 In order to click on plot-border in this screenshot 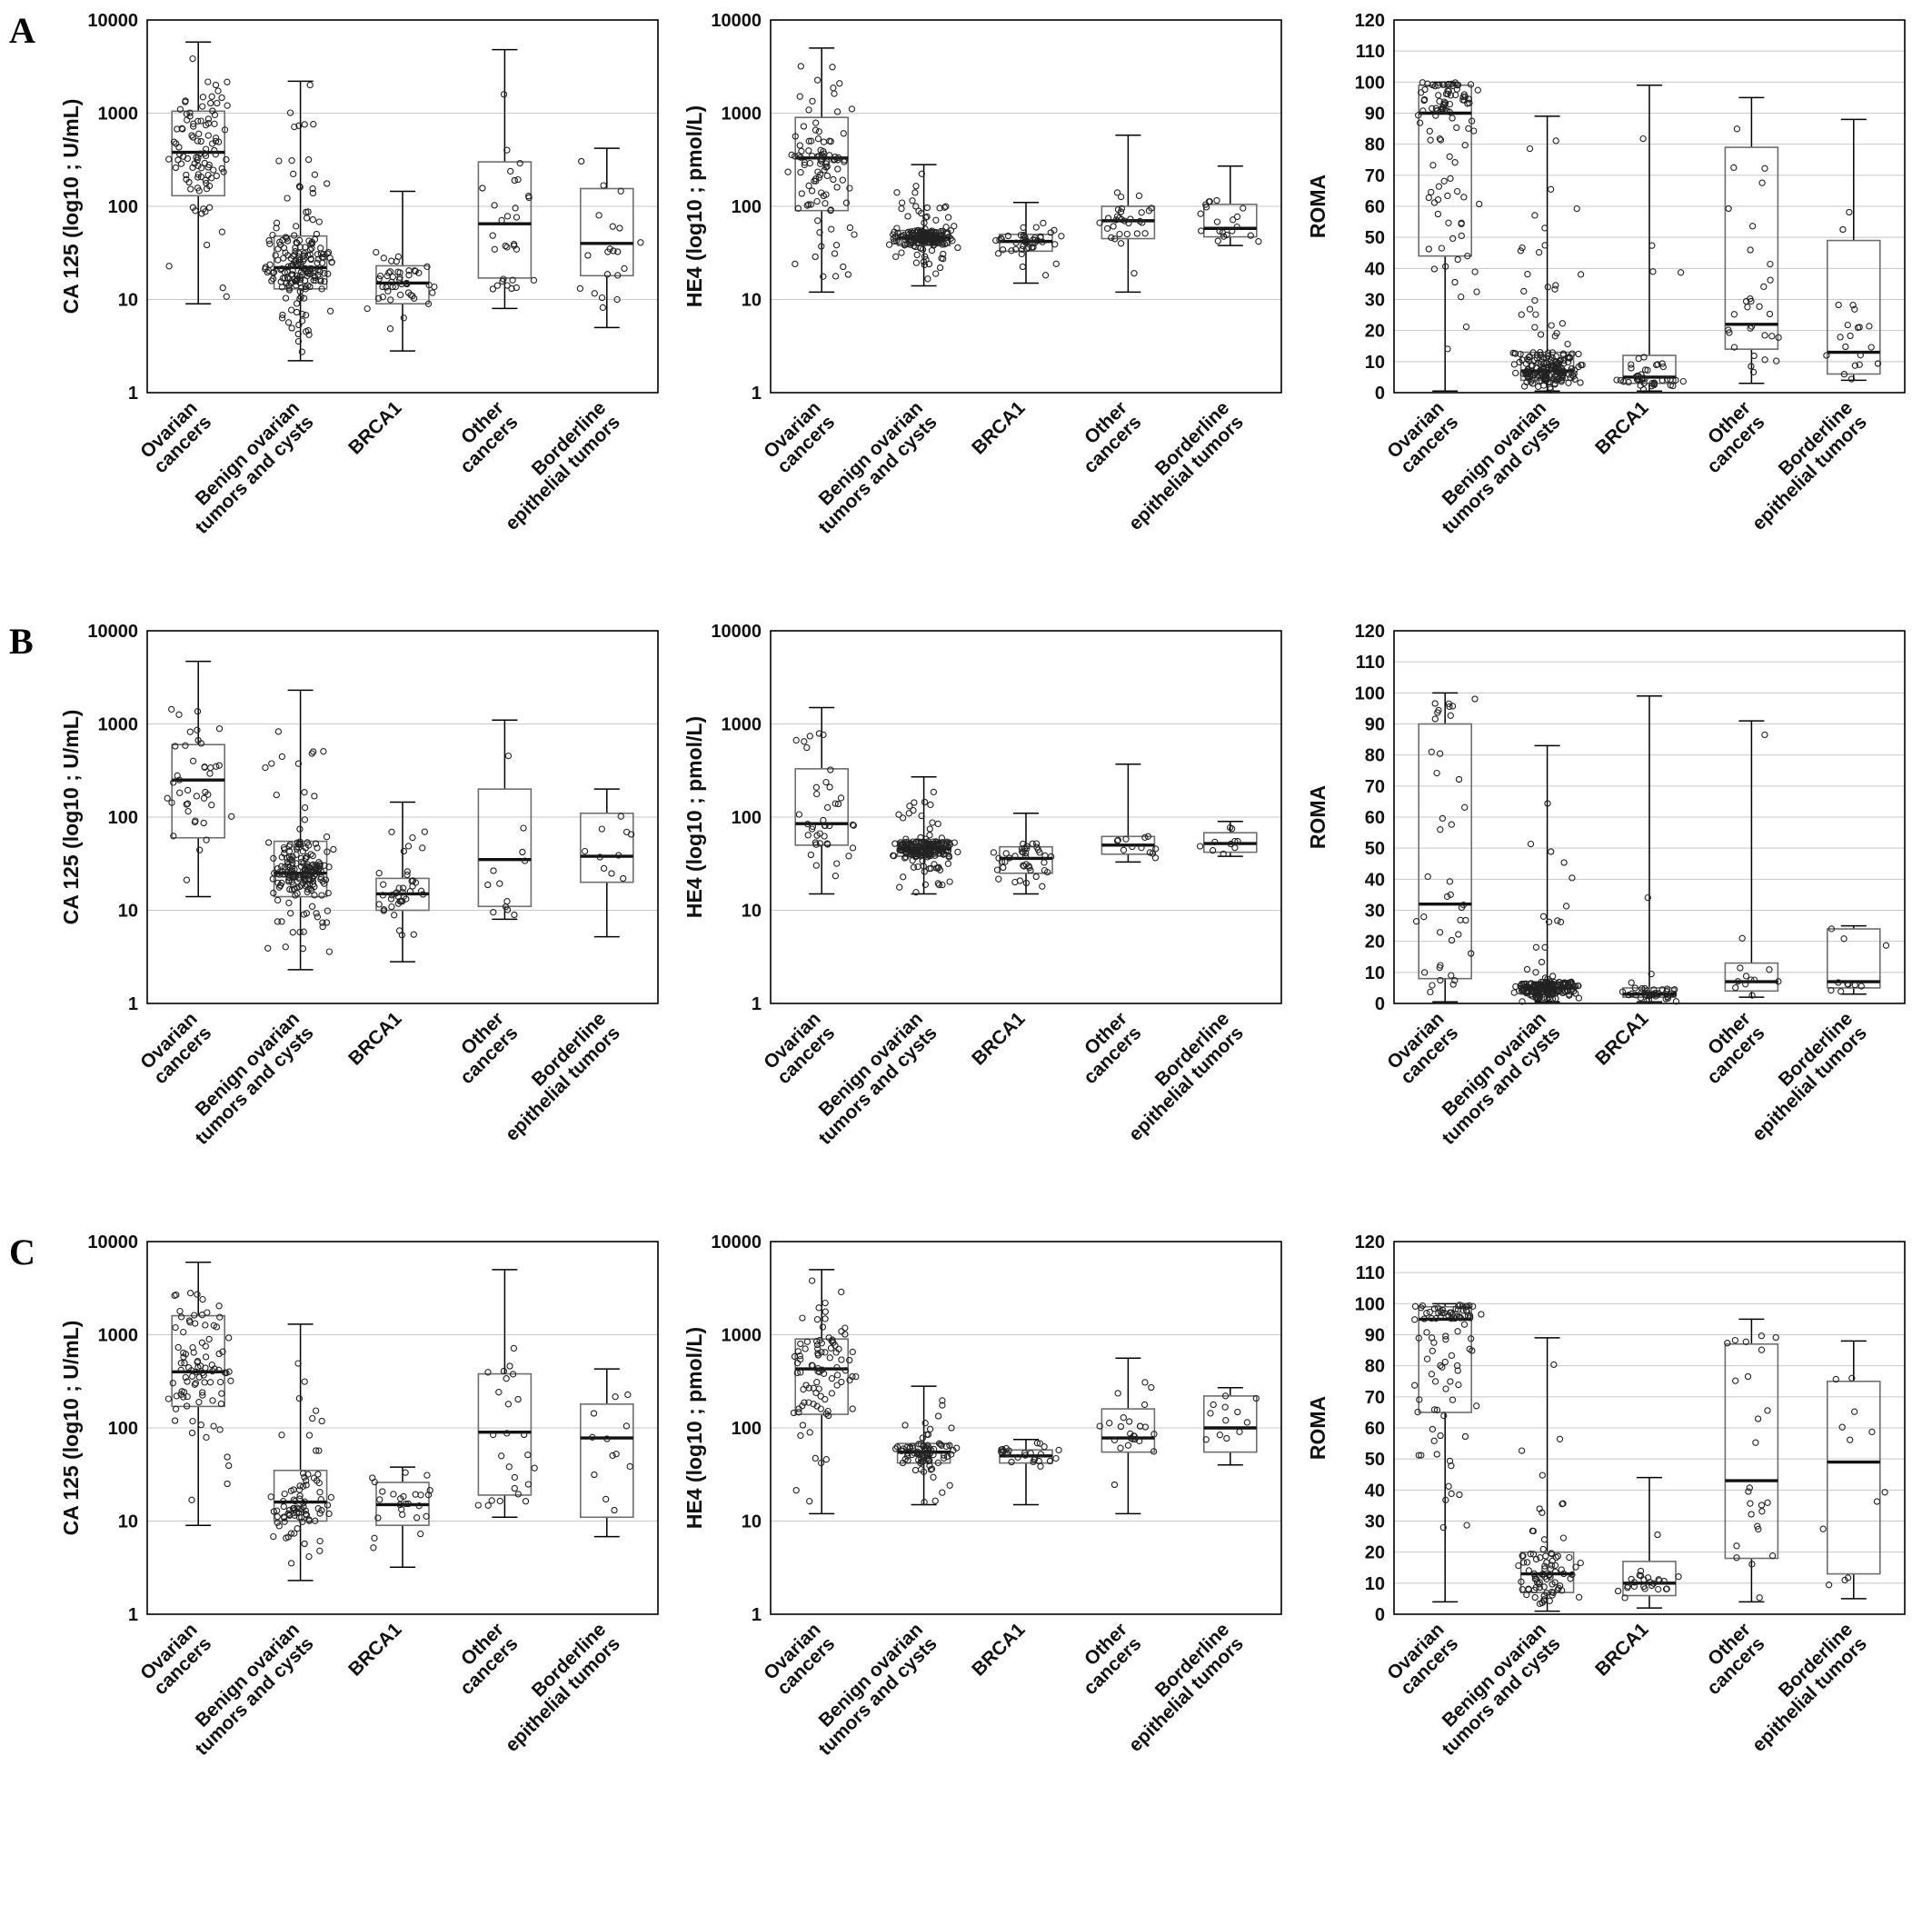, I will do `click(1026, 207)`.